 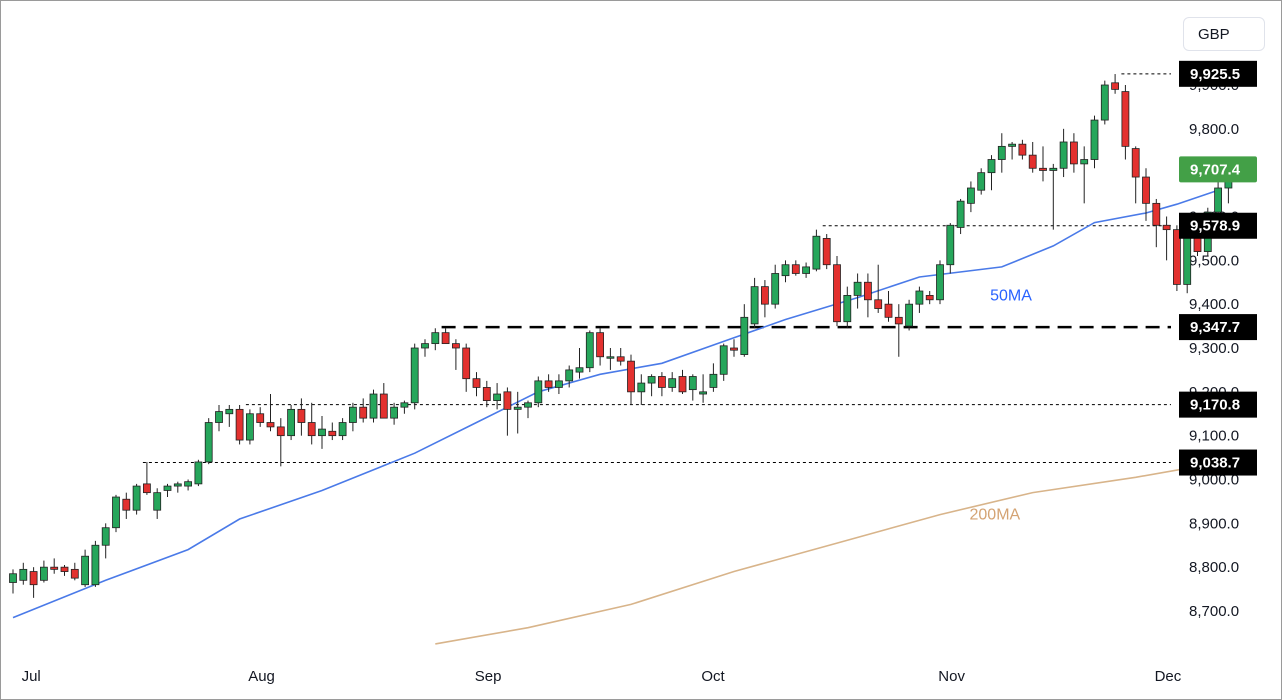 What do you see at coordinates (1214, 304) in the screenshot?
I see `y-tick-label: 9,400.0` at bounding box center [1214, 304].